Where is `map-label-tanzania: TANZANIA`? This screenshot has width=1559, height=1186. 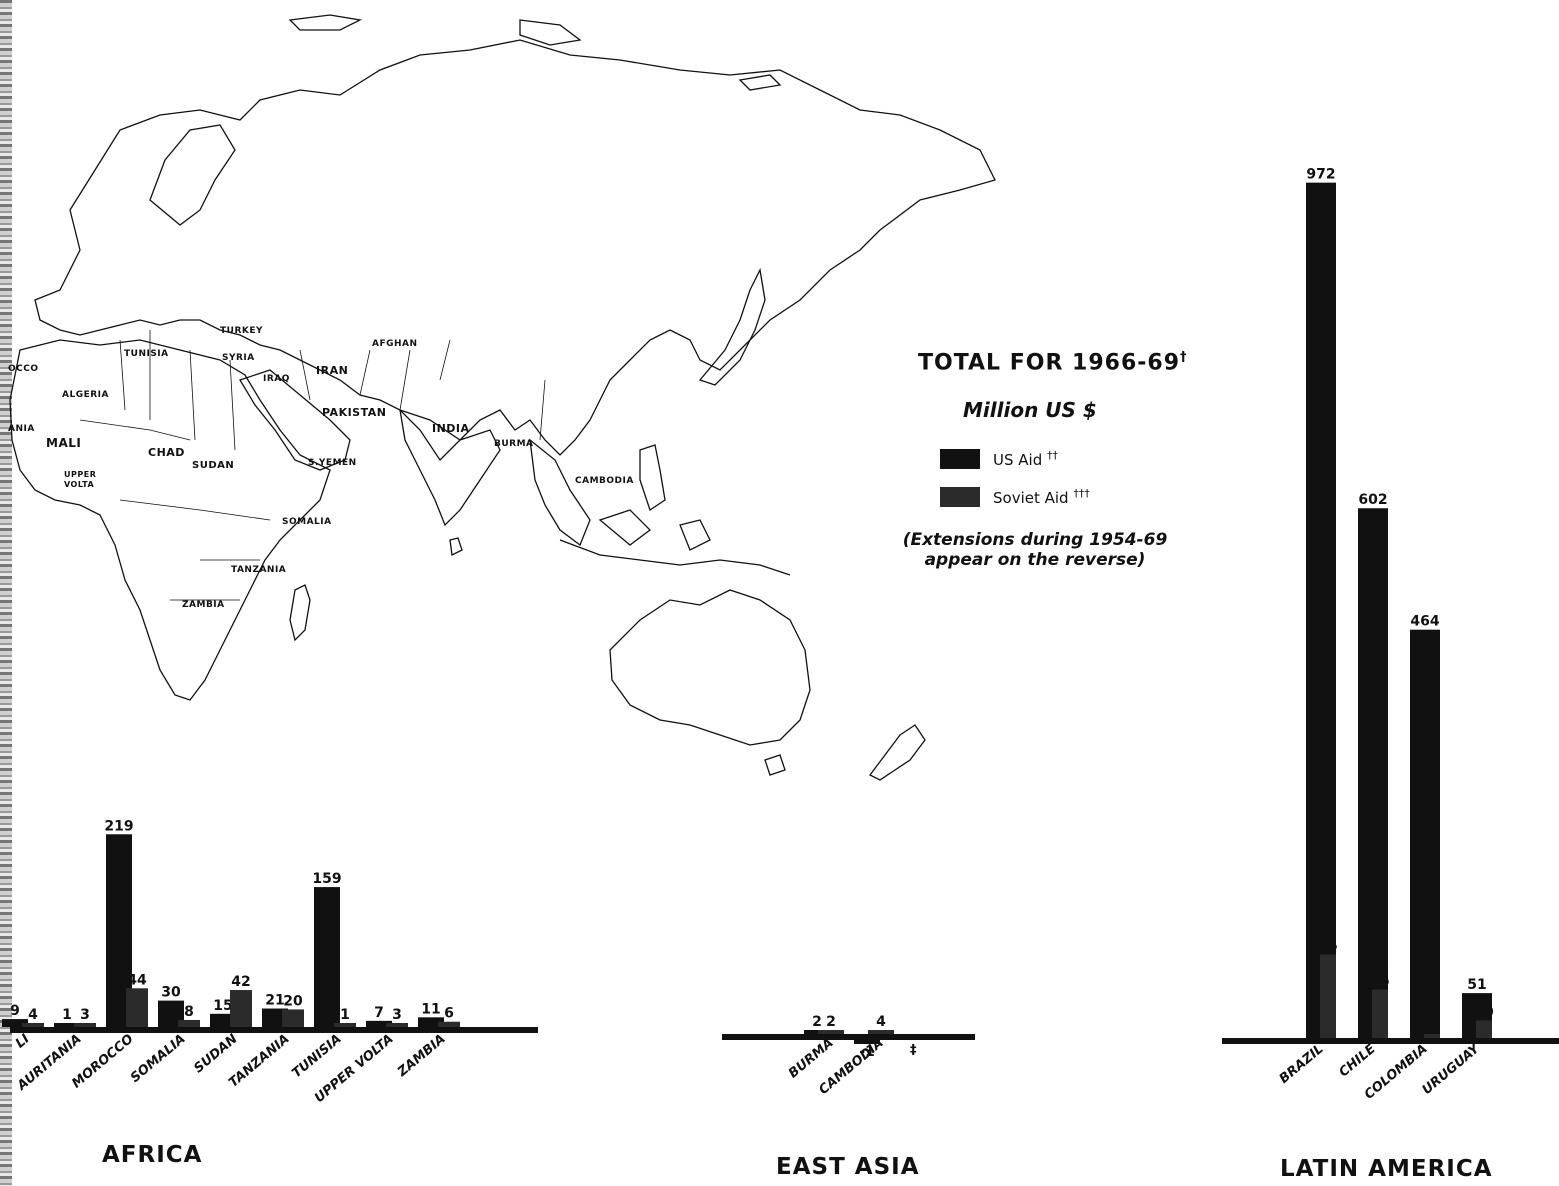 map-label-tanzania: TANZANIA is located at coordinates (259, 570).